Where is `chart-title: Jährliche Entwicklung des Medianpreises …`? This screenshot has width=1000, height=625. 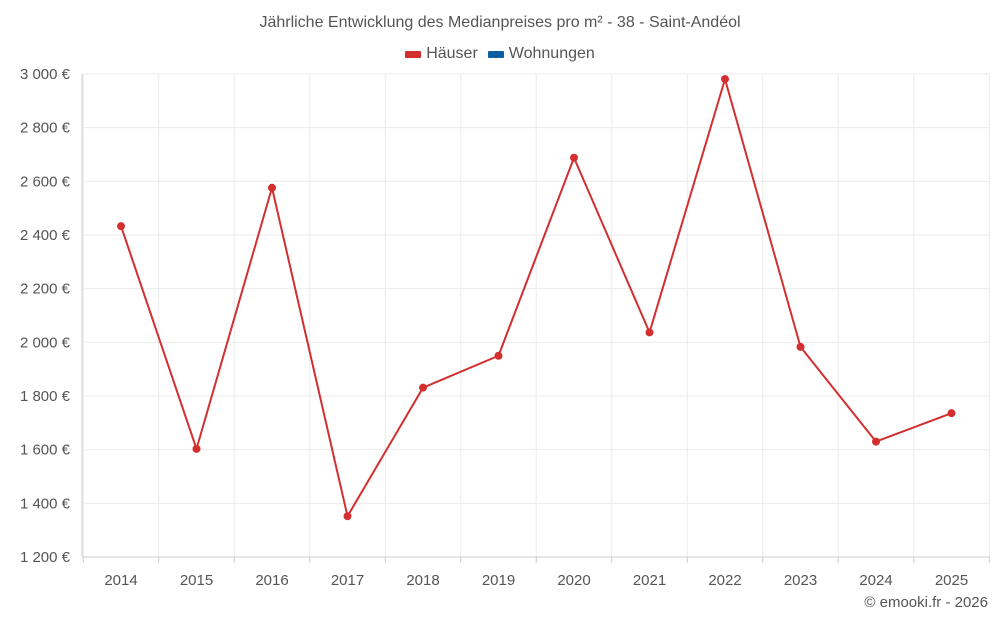 chart-title: Jährliche Entwicklung des Medianpreises … is located at coordinates (500, 22).